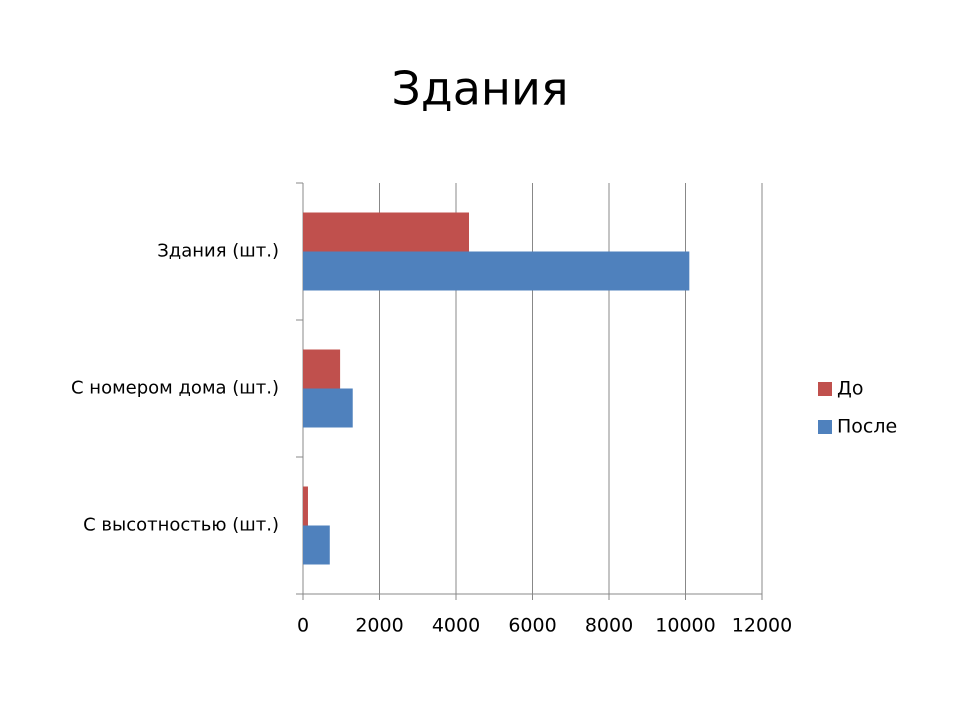 The height and width of the screenshot is (724, 960). What do you see at coordinates (181, 525) in the screenshot?
I see `y-tick-label: С высотностью (шт.)` at bounding box center [181, 525].